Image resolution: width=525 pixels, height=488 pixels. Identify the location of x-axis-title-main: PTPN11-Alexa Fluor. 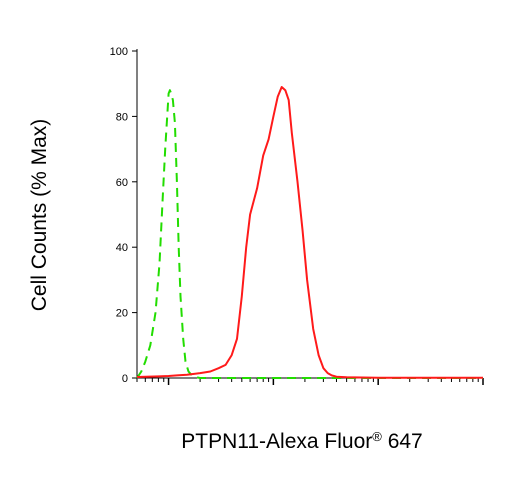
(276, 441).